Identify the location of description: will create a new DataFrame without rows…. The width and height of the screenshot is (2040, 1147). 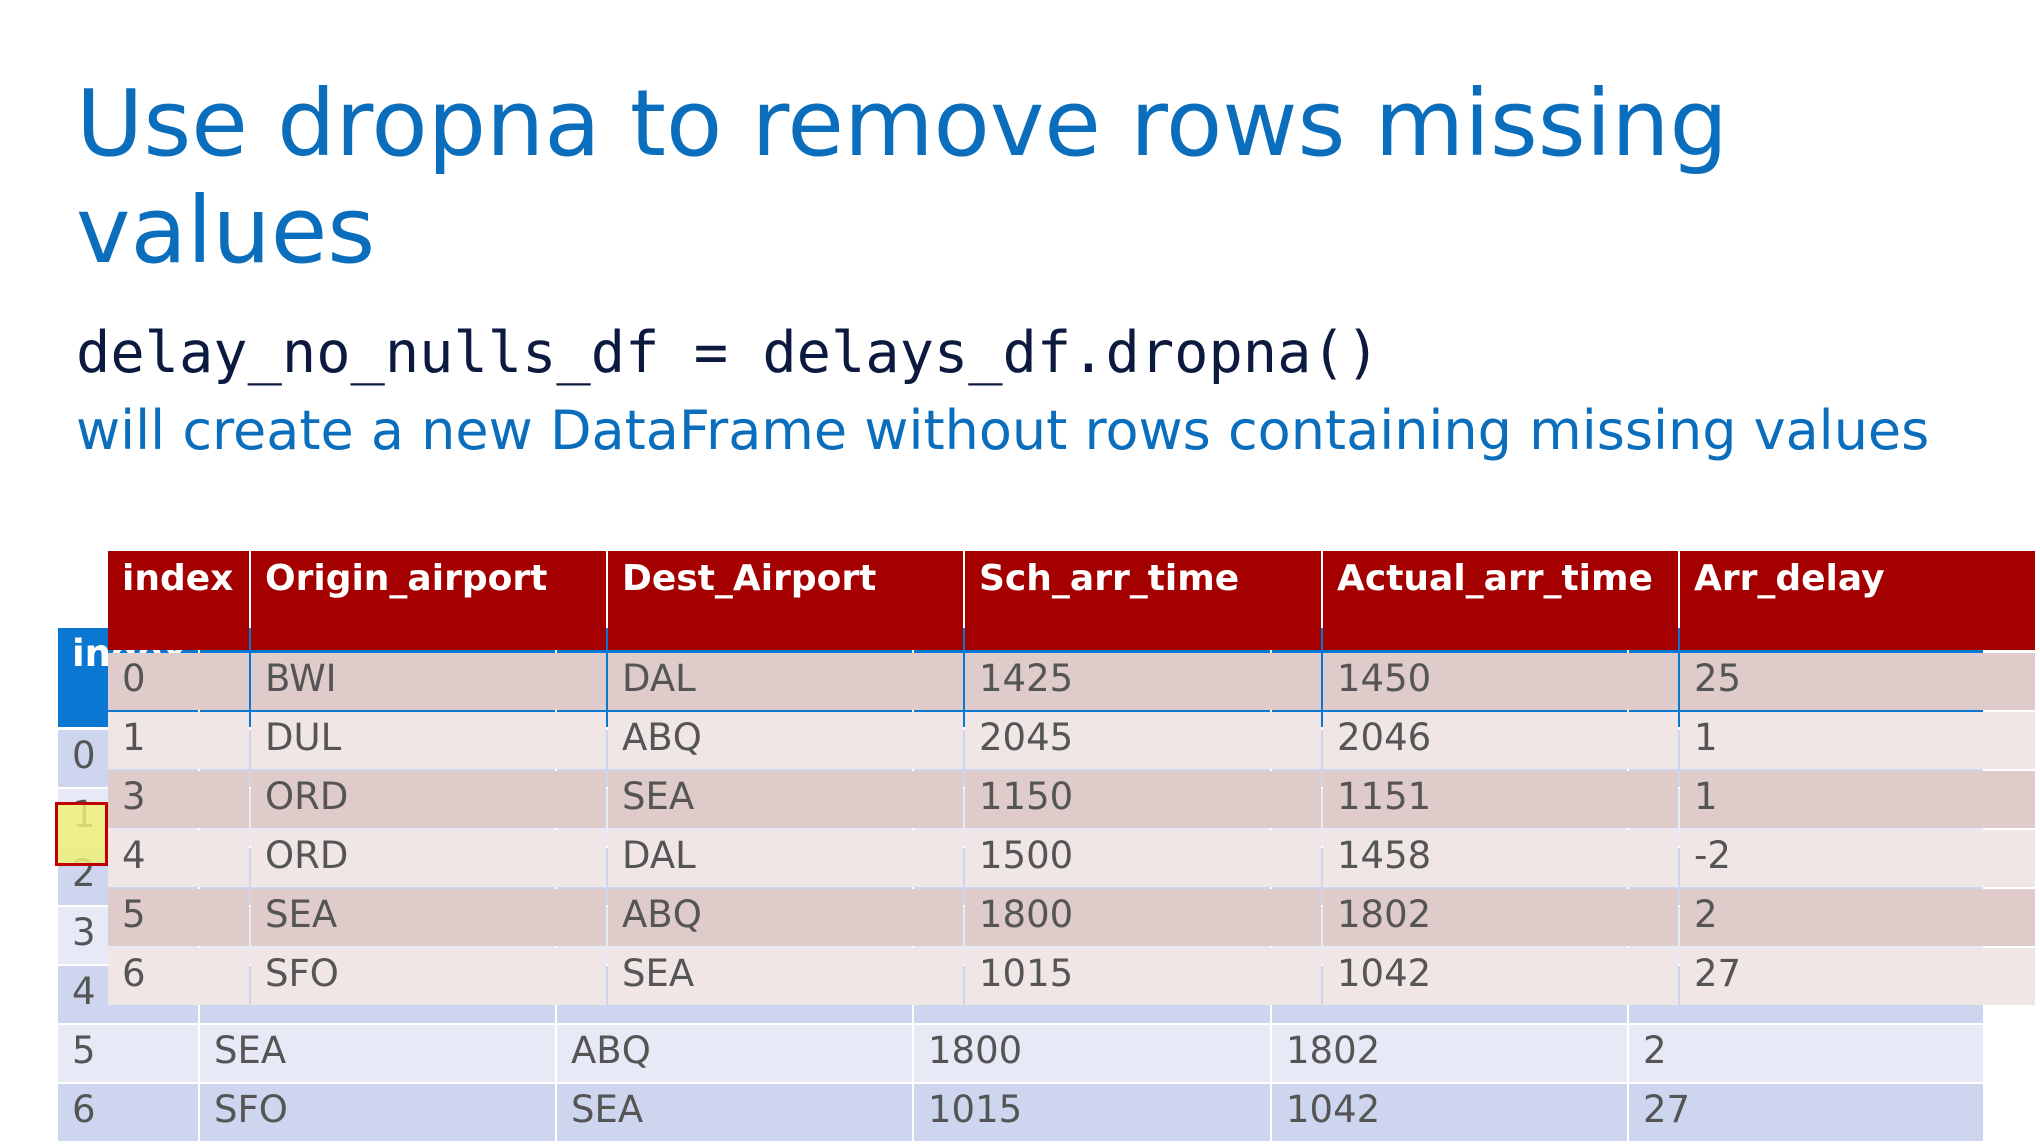
(1003, 430).